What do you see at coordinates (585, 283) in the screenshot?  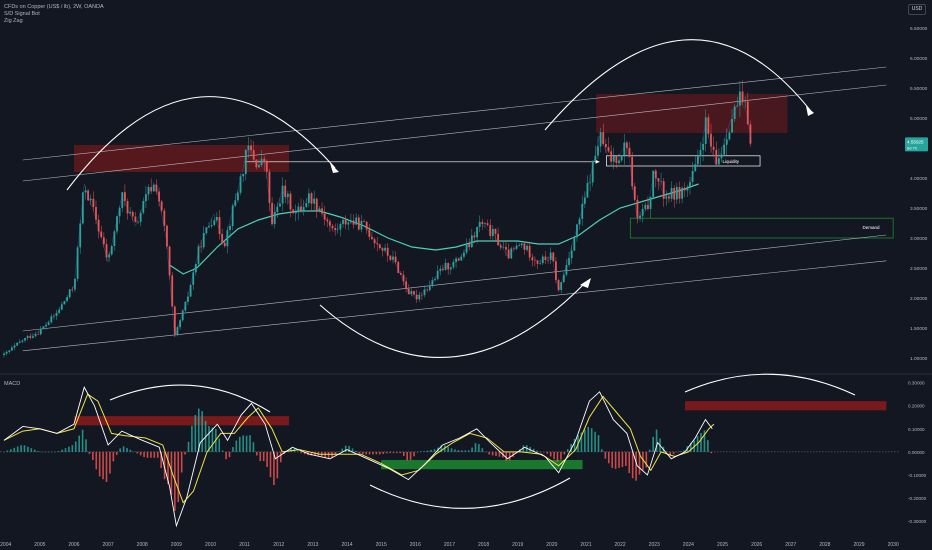 I see `arc-bottom-2017-arrowhead` at bounding box center [585, 283].